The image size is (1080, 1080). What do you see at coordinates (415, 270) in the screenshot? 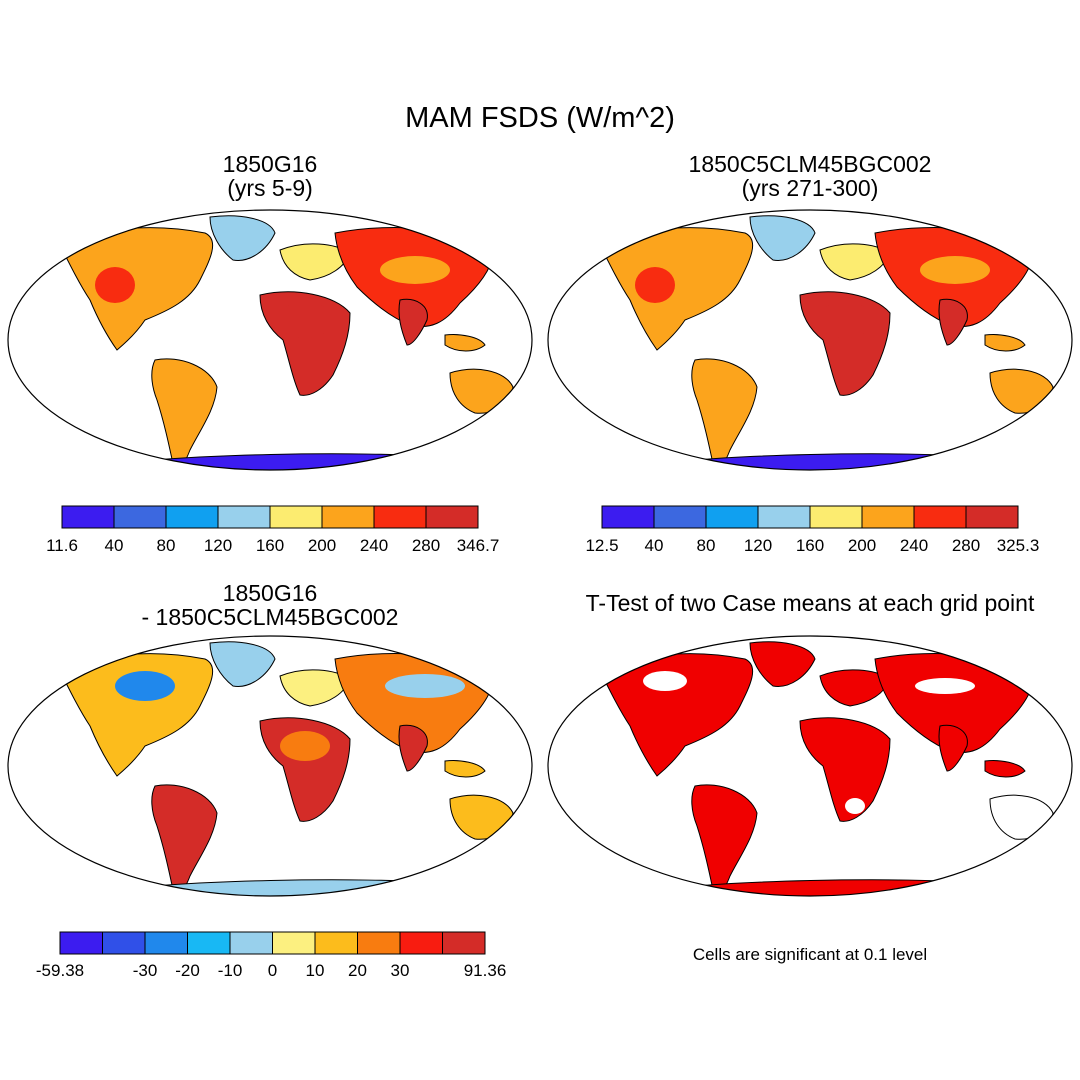
I see `panel-1-siberia-patch` at bounding box center [415, 270].